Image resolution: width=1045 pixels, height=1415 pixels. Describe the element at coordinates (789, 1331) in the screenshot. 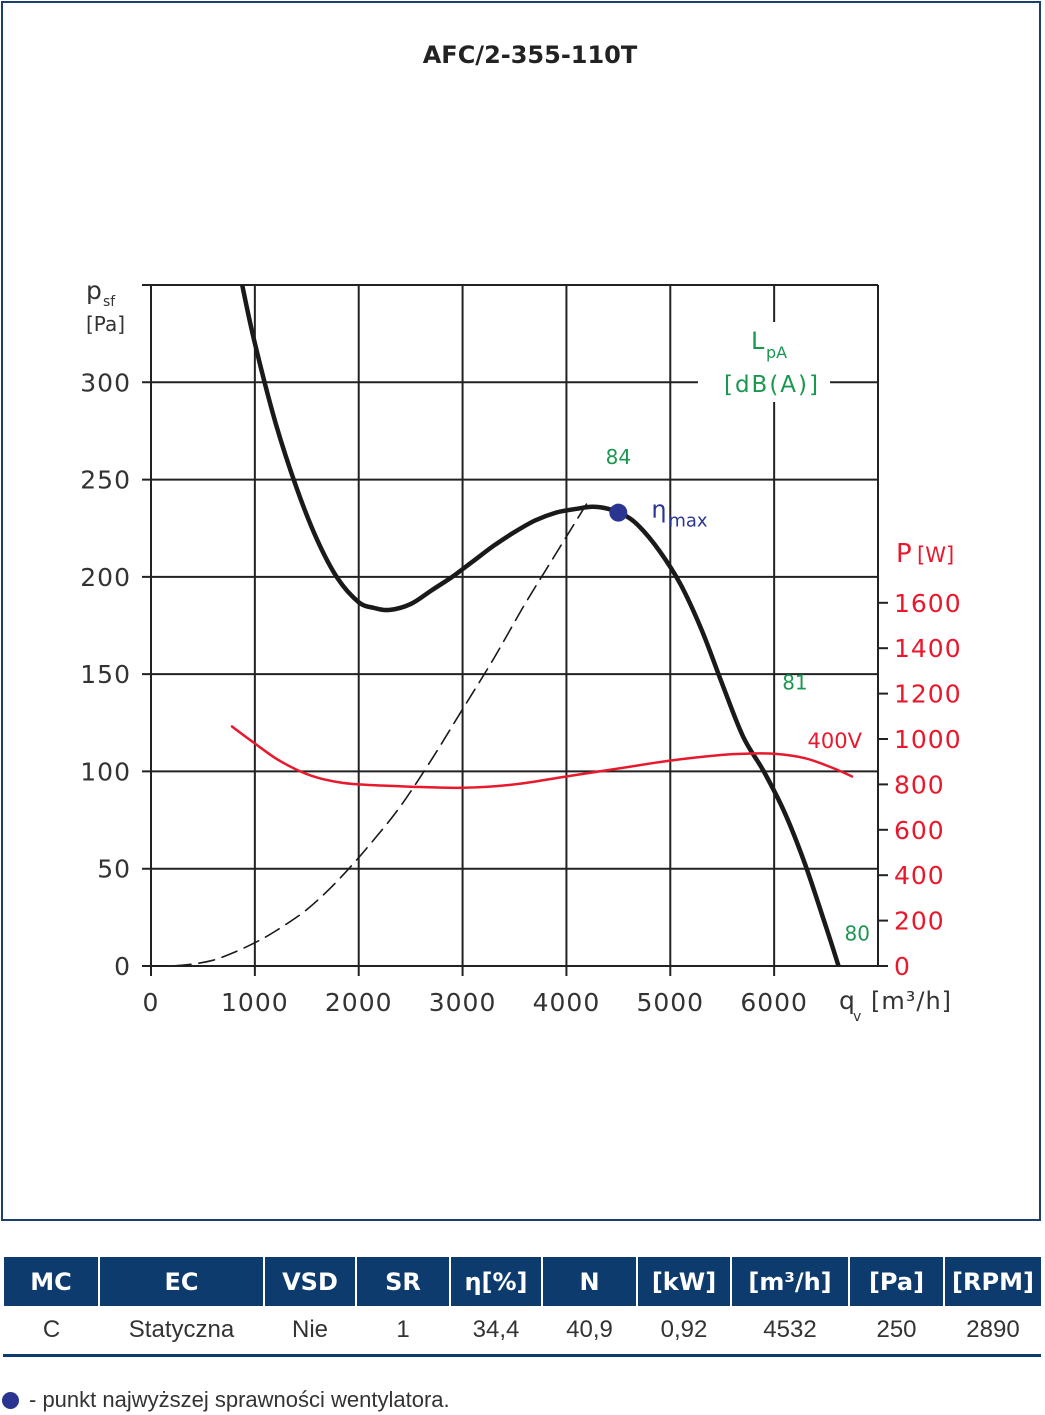

I see `cell-flow: 4532` at that location.